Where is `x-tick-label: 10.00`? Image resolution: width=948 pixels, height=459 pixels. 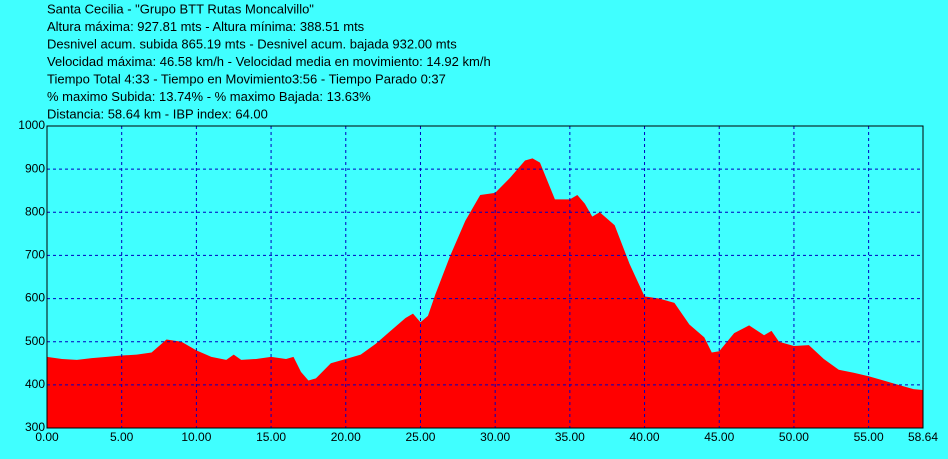 x-tick-label: 10.00 is located at coordinates (196, 437).